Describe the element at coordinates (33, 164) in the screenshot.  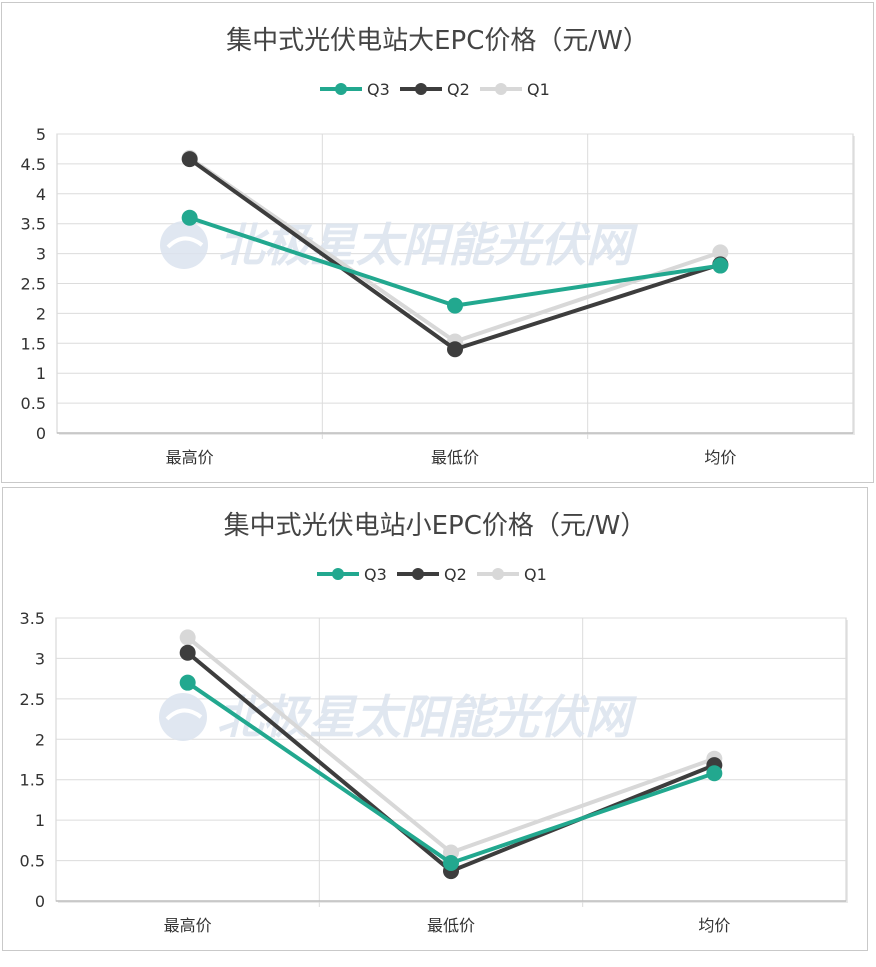
I see `y-tick-label: 4.5` at that location.